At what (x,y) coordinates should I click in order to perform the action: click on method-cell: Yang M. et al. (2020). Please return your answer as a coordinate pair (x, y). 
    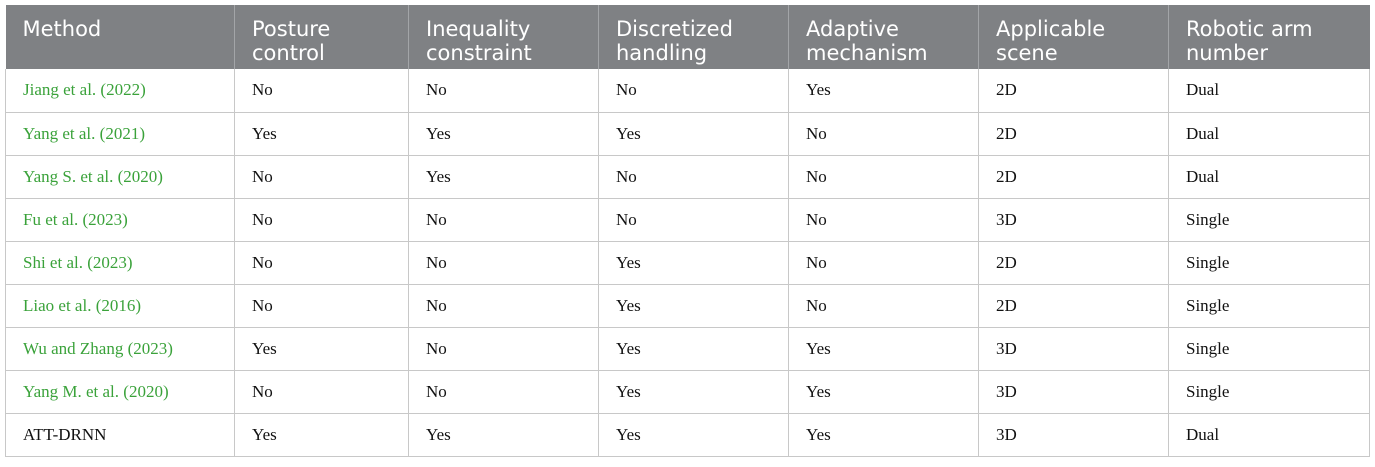
    Looking at the image, I should click on (120, 391).